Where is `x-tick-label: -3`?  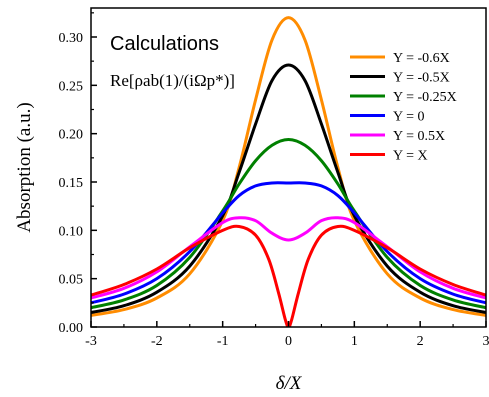
x-tick-label: -3 is located at coordinates (91, 341).